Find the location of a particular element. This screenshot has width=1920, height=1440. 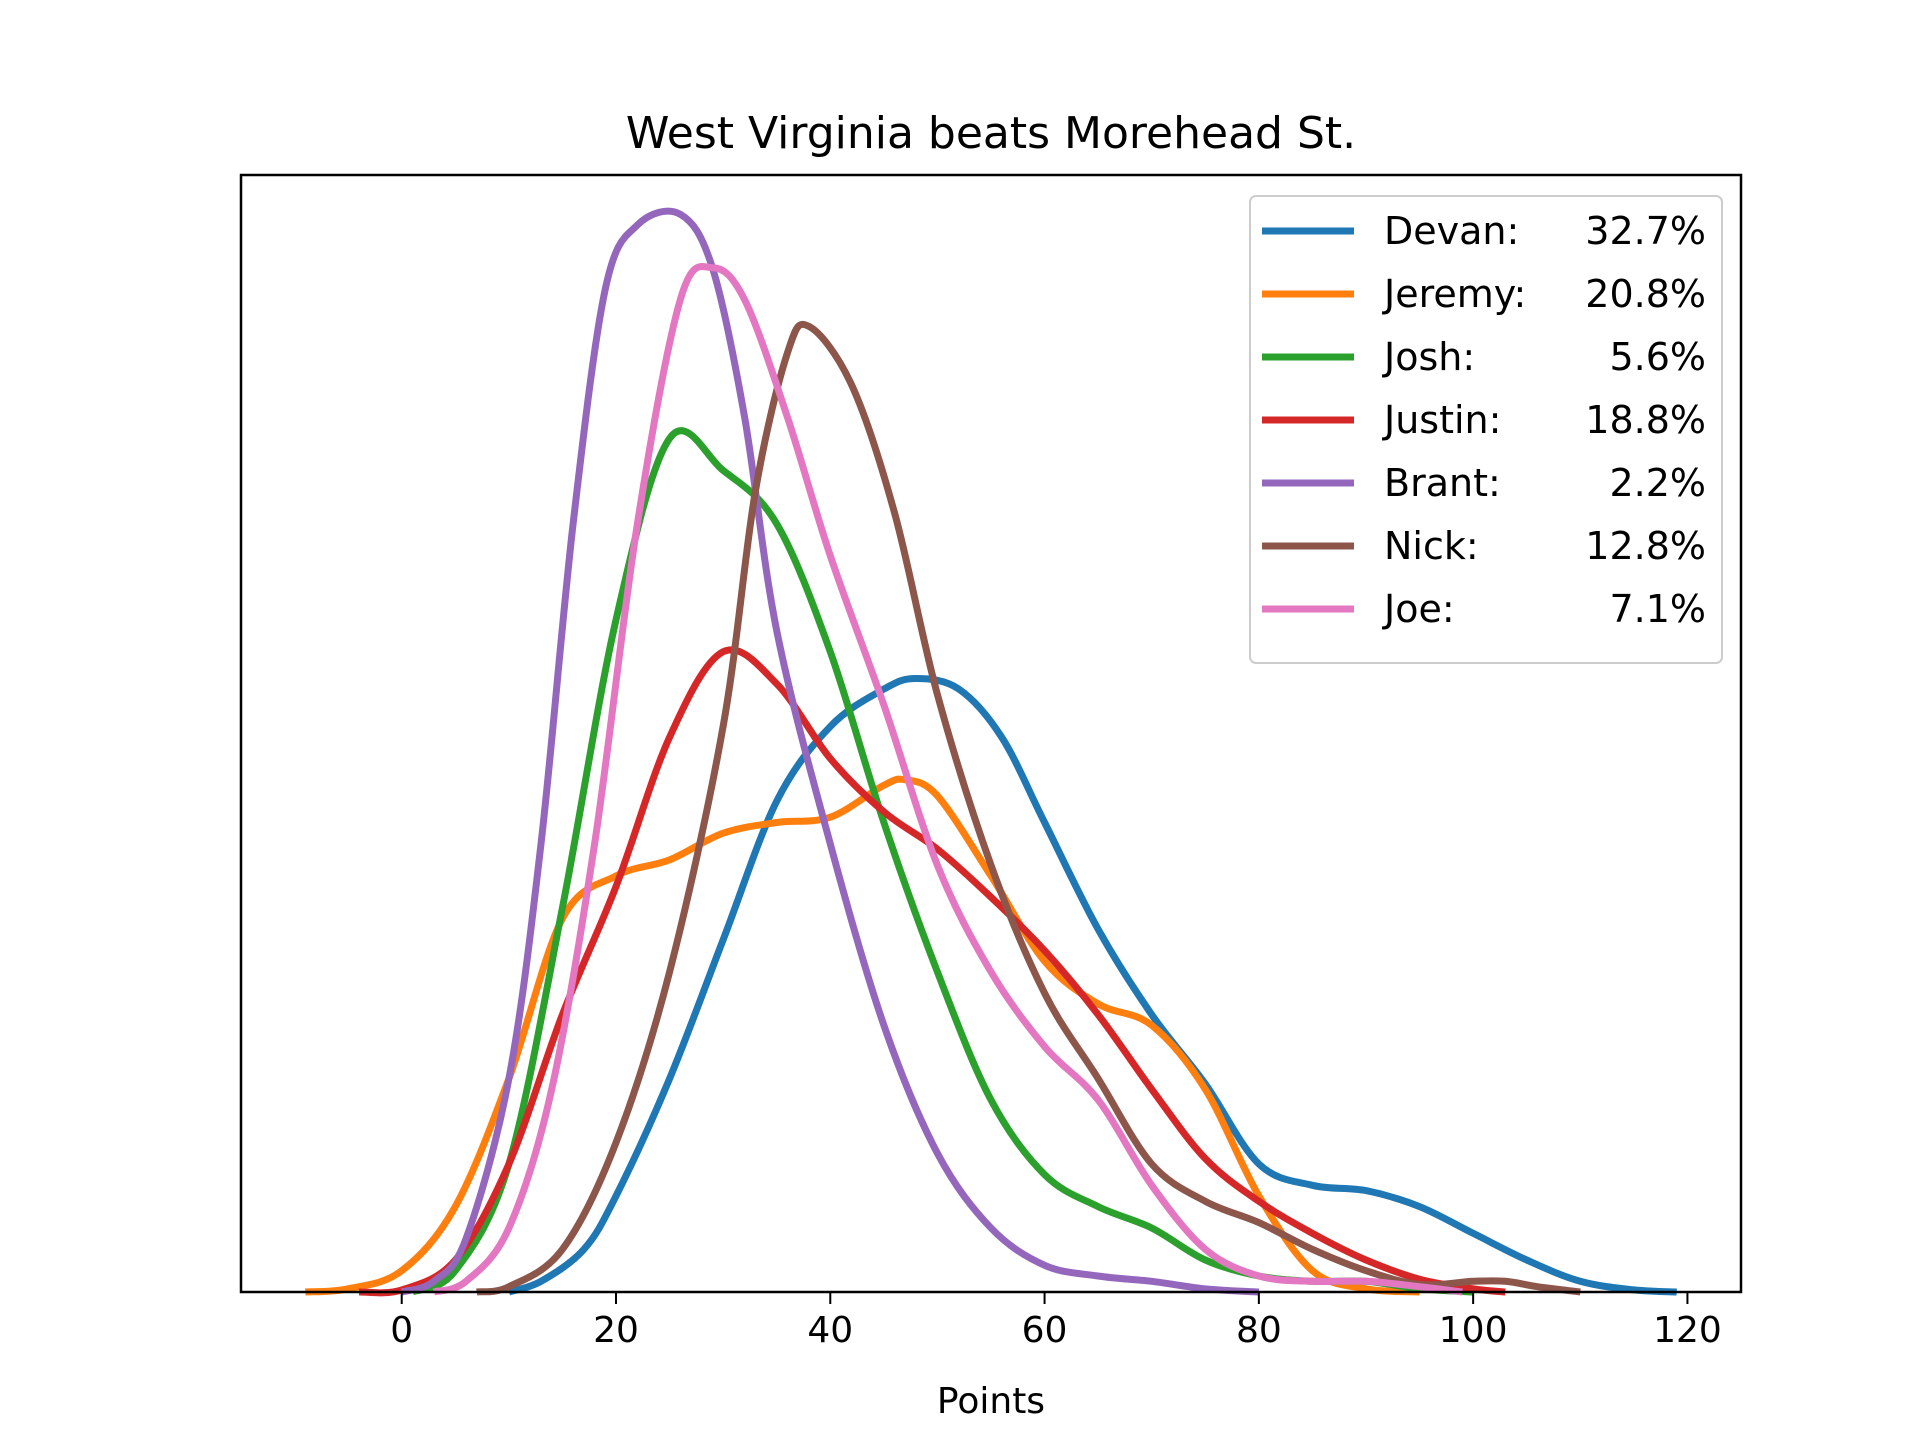

legend-label: Joe: is located at coordinates (1418, 609).